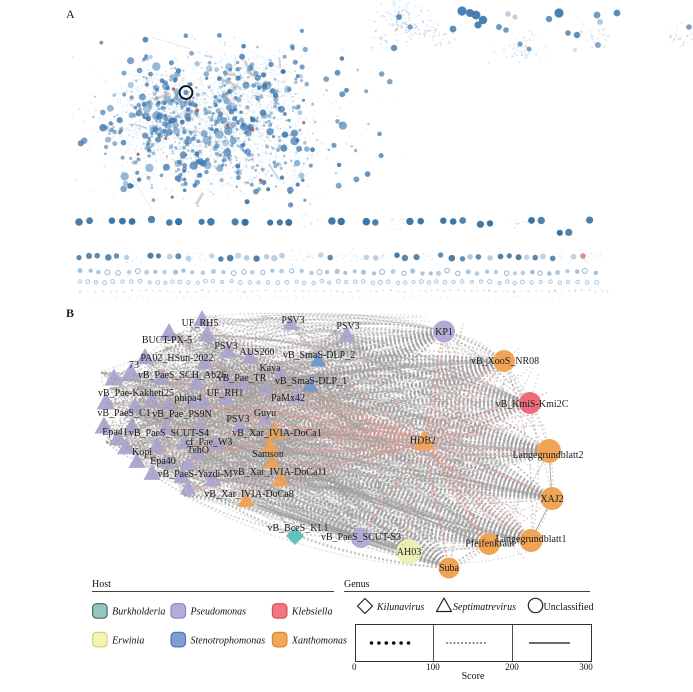 The width and height of the screenshot is (693, 692). What do you see at coordinates (361, 537) in the screenshot?
I see `svg-text: vB_PaeS_SCUT-S3` at bounding box center [361, 537].